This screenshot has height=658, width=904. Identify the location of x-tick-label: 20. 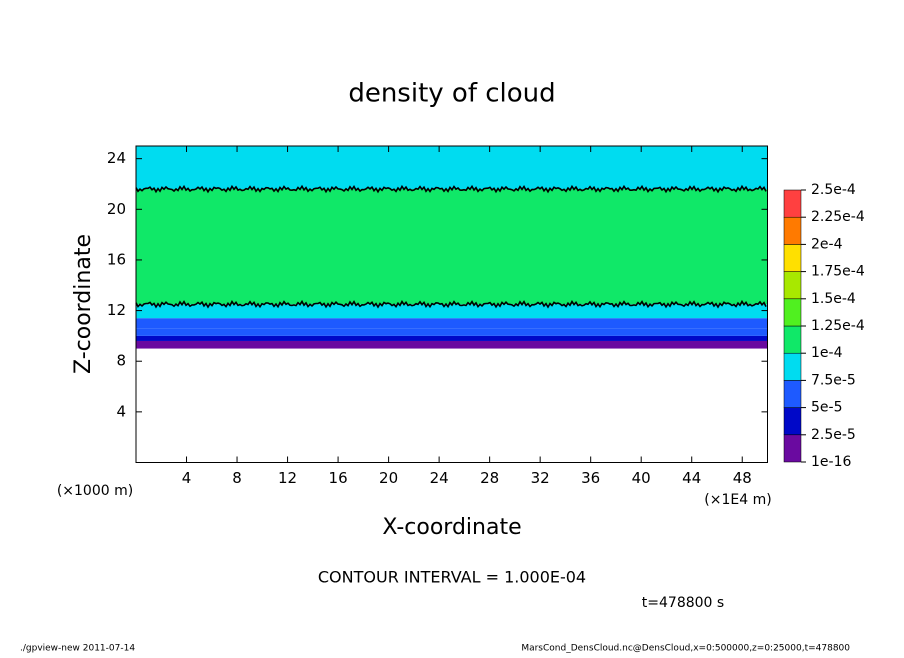
(388, 478).